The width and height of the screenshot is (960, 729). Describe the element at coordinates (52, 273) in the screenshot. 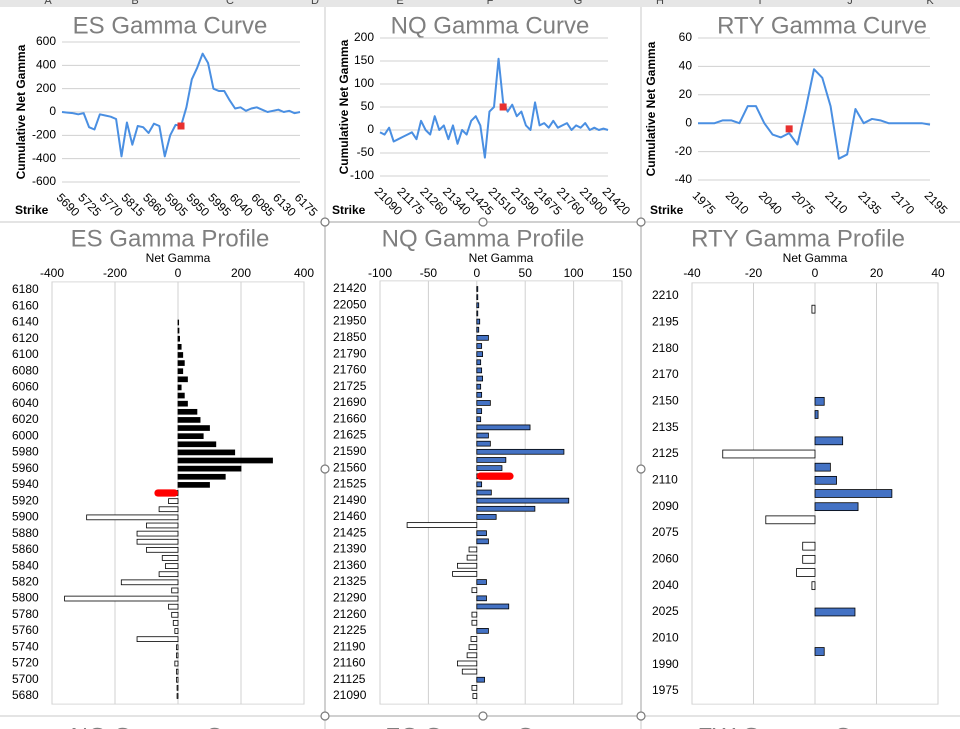

I see `x-tick-label: -400` at that location.